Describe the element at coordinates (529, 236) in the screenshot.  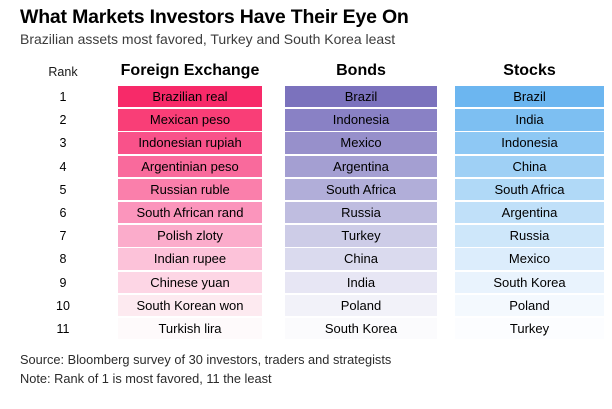
I see `cell-stocks: Russia` at that location.